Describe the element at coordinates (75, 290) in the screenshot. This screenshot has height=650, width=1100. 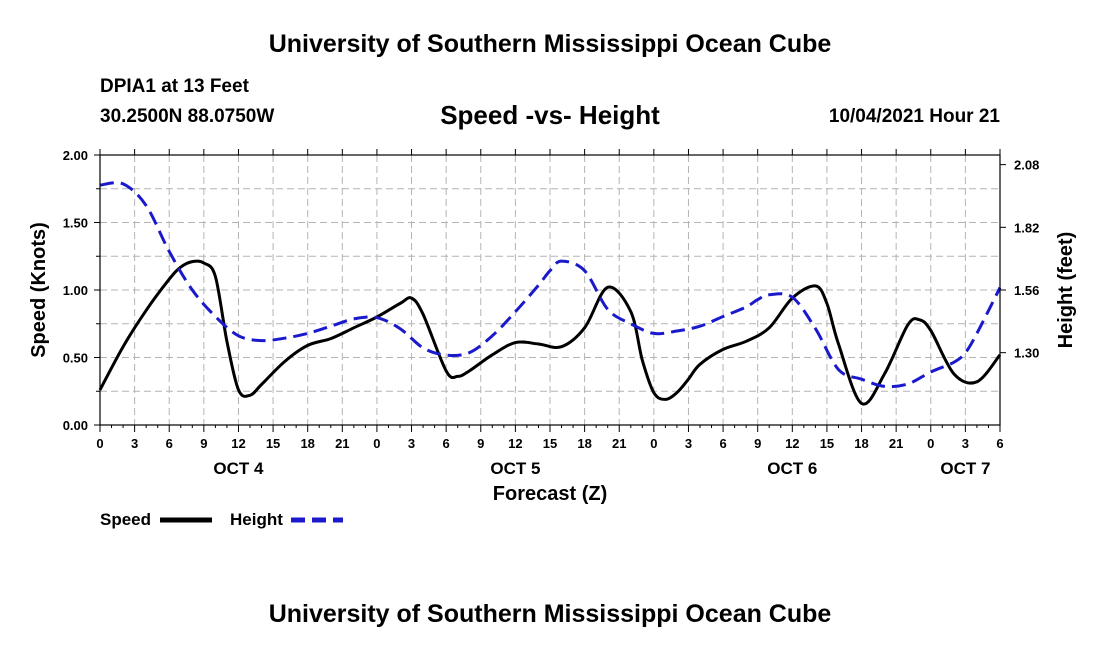
I see `y-tick-label: 1.00` at that location.